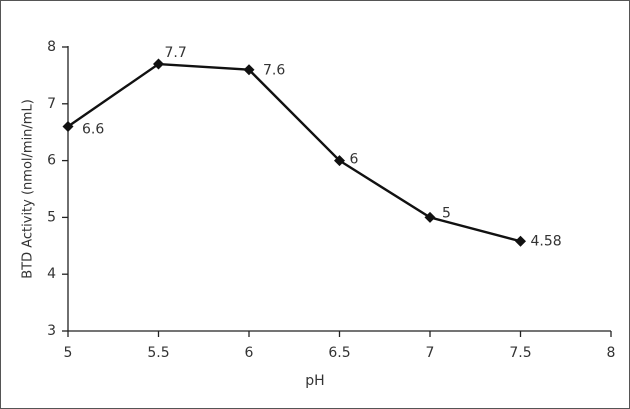  I want to click on y-tick-label: 3, so click(51, 331).